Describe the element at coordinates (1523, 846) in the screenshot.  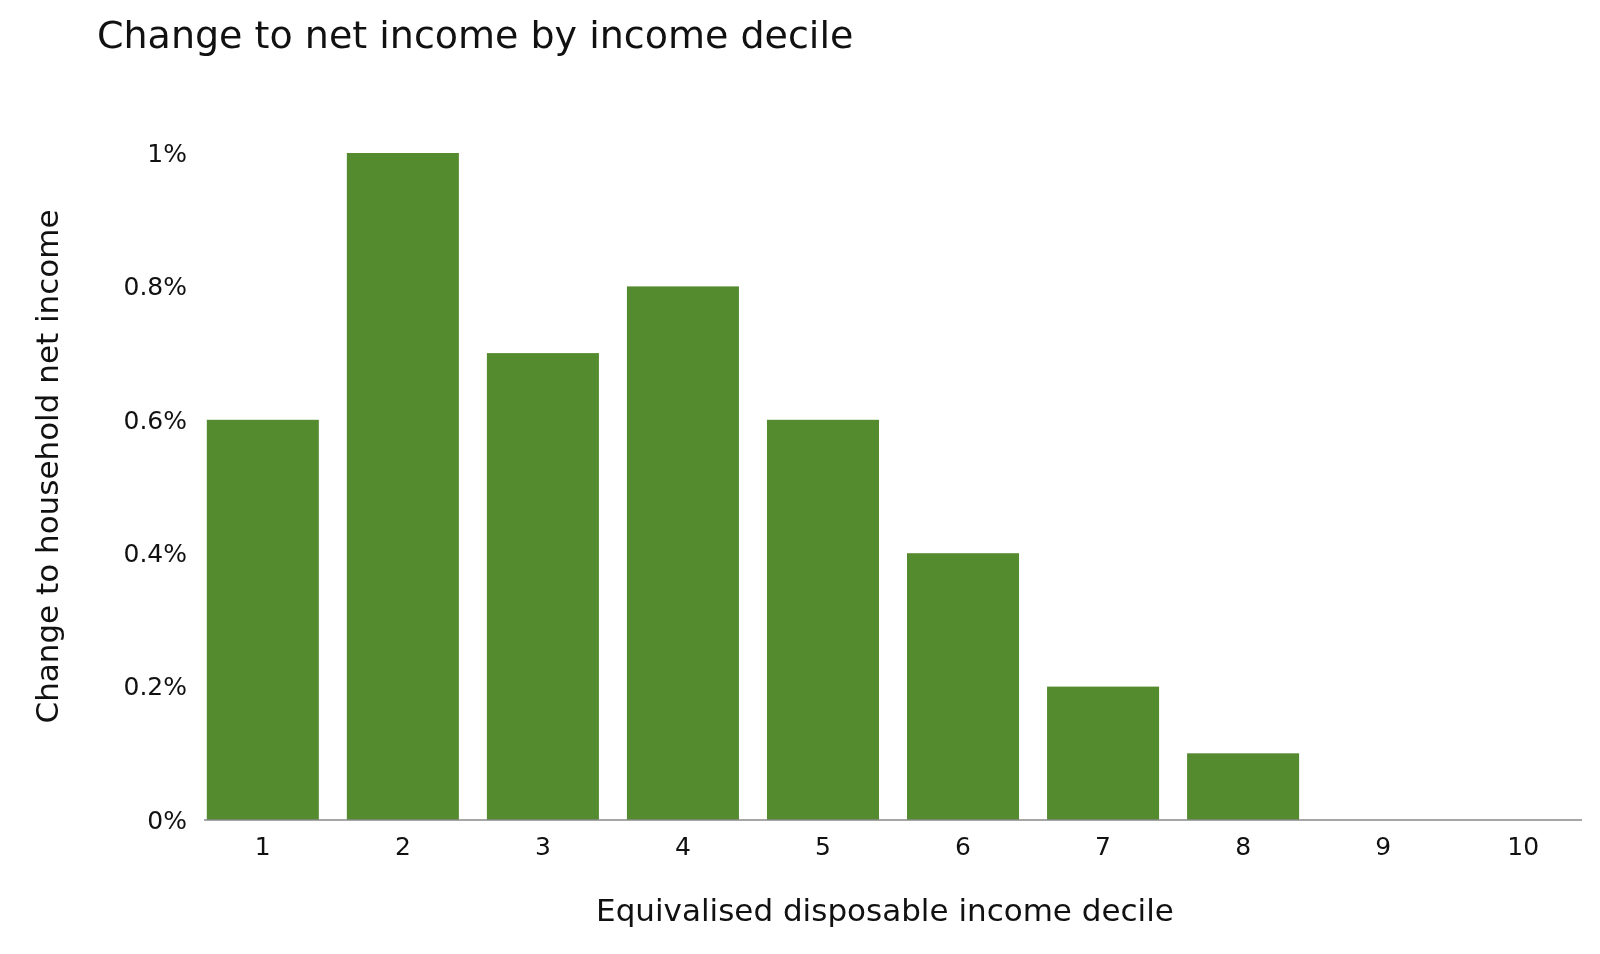
I see `x-tick-label: 10` at that location.